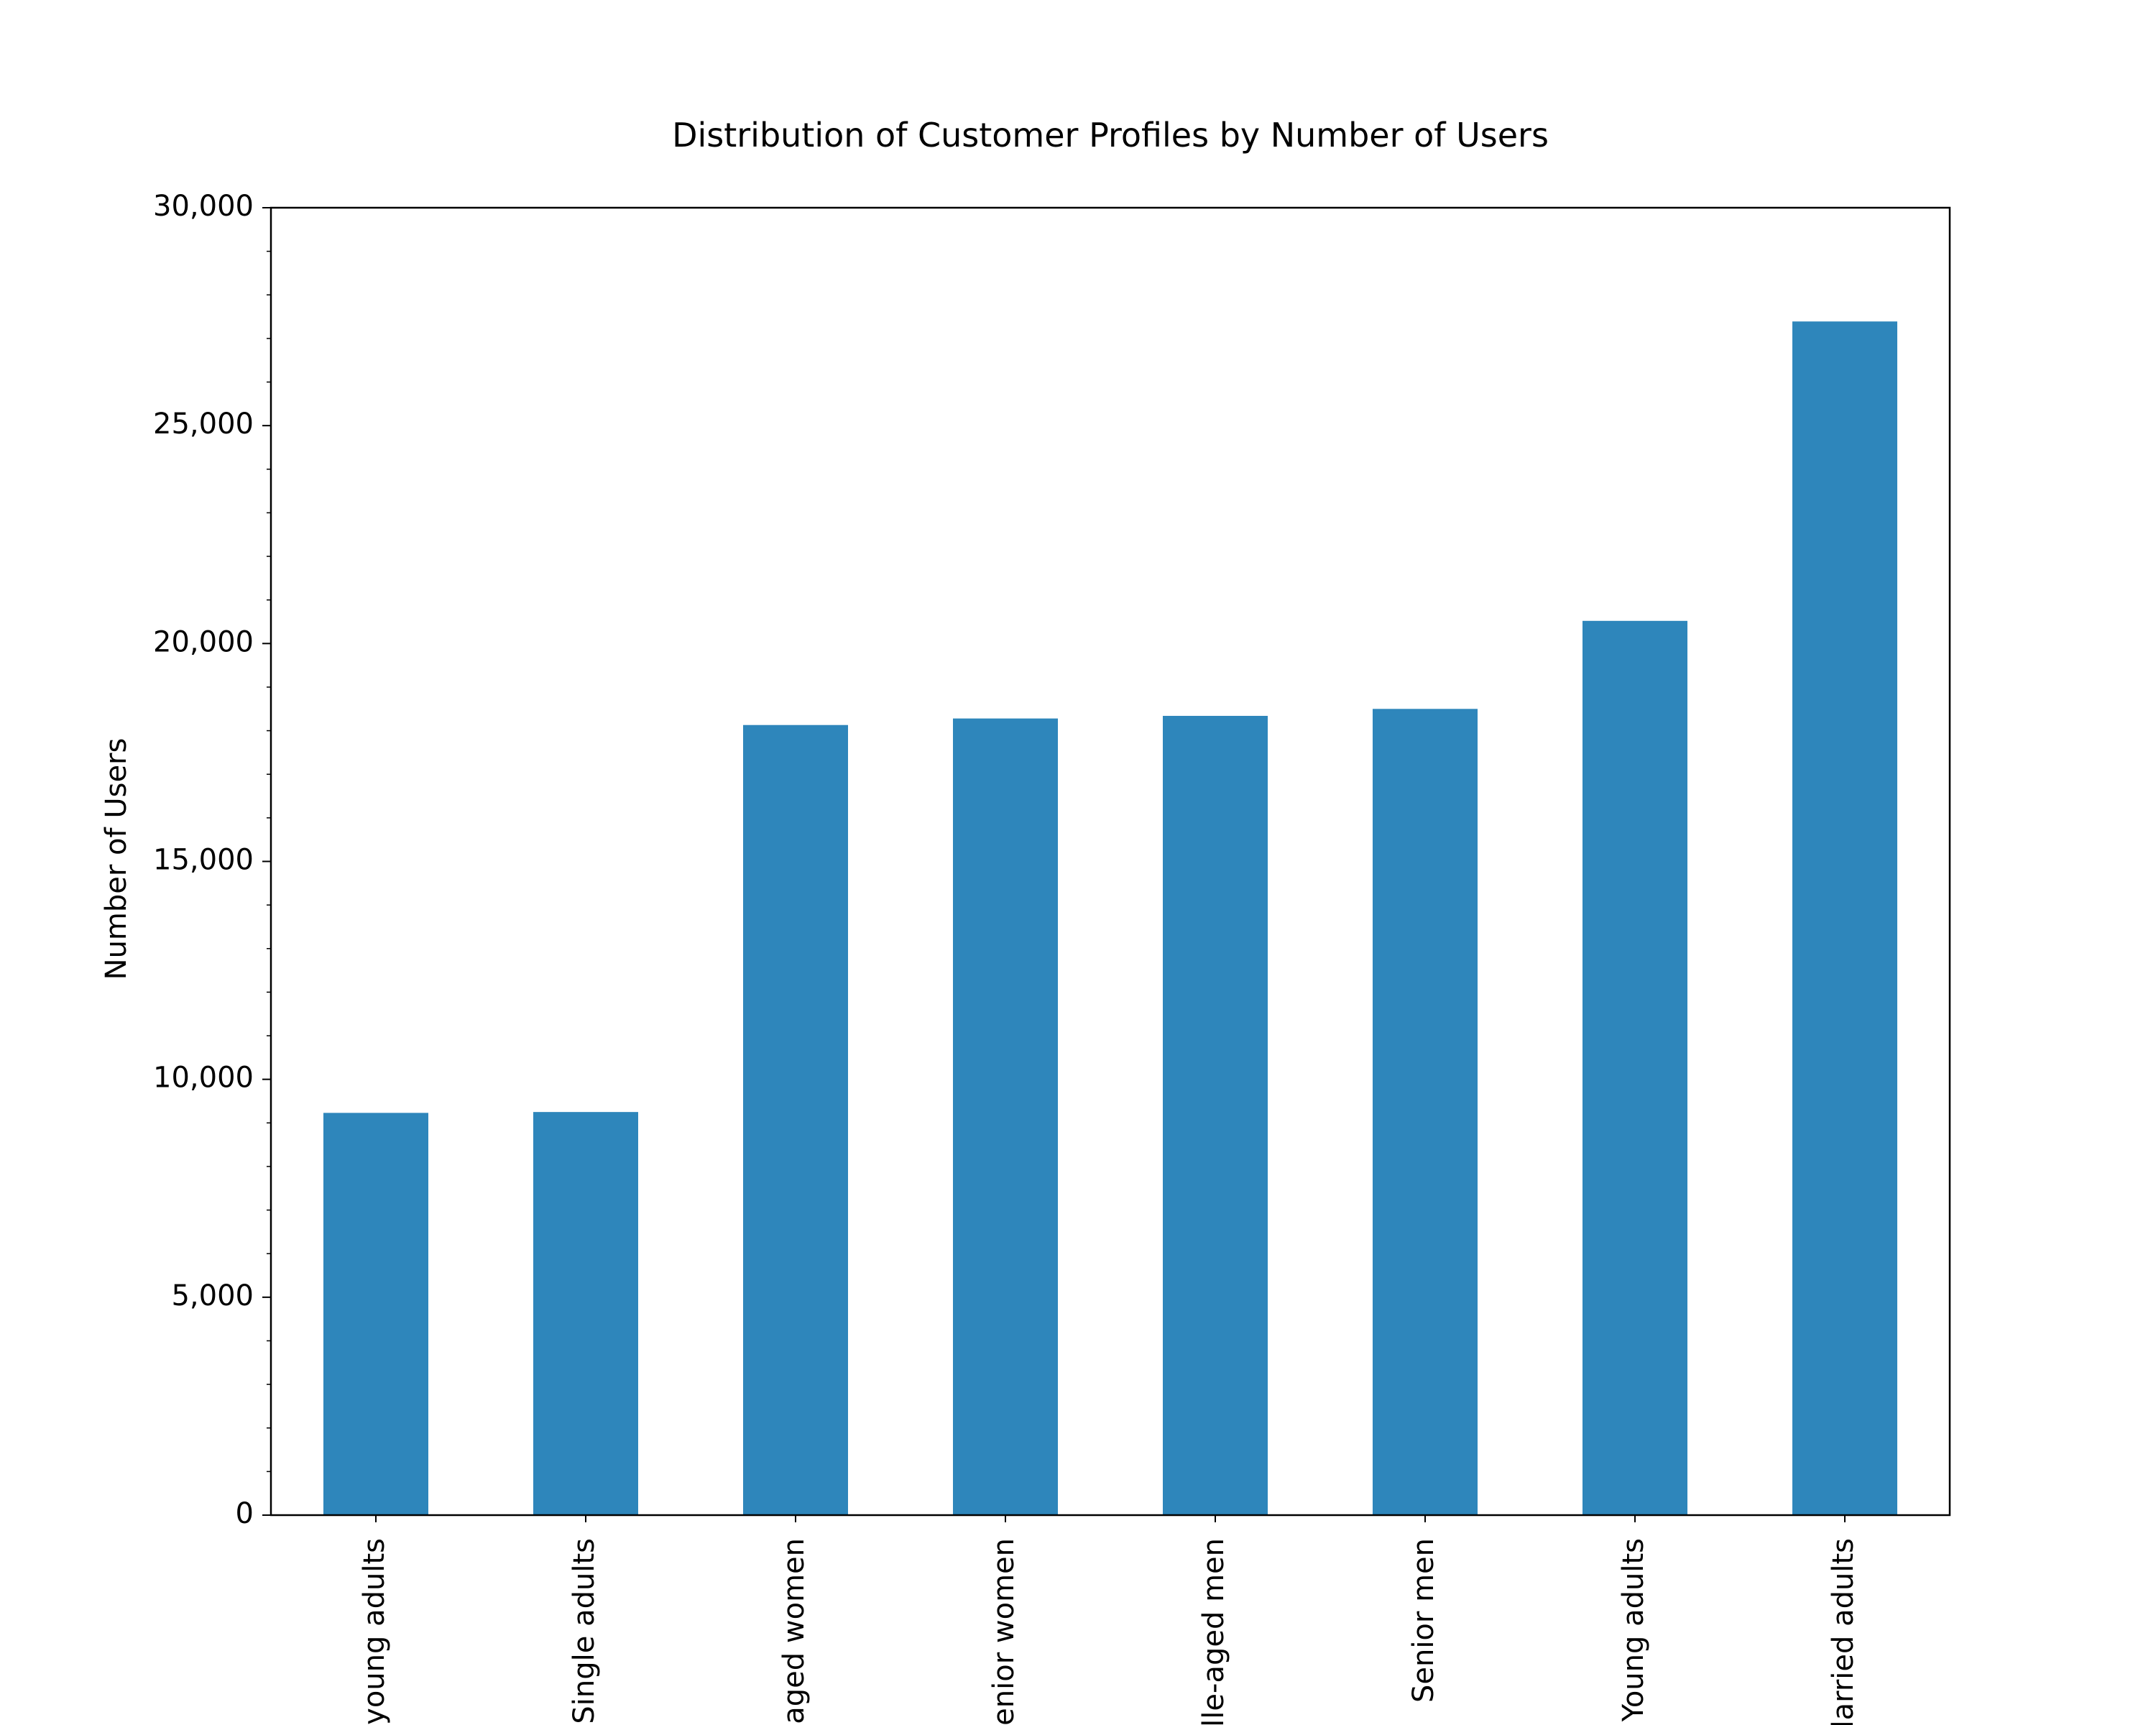 The height and width of the screenshot is (1725, 2156). What do you see at coordinates (204, 1078) in the screenshot?
I see `y-tick-label: 10,000` at bounding box center [204, 1078].